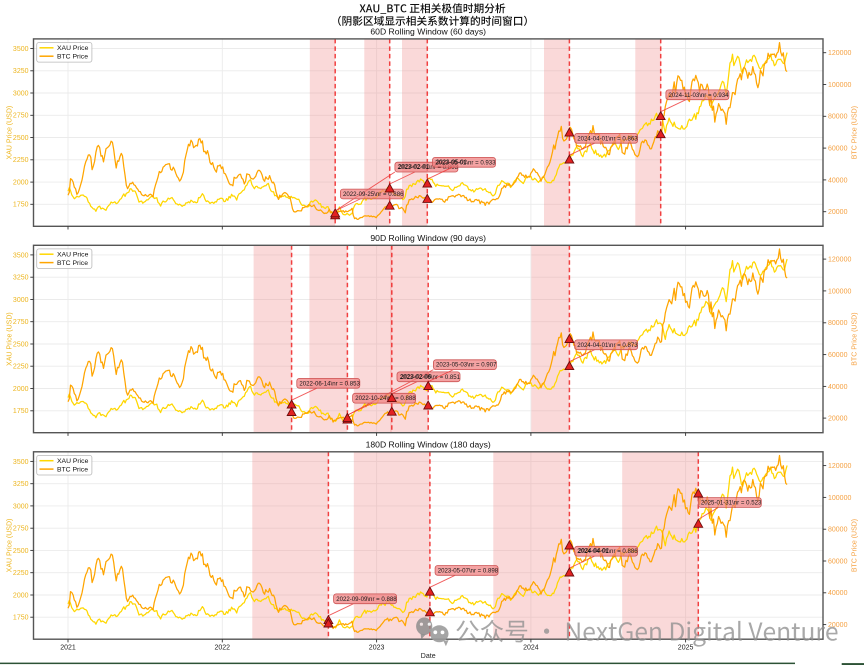  I want to click on svg-text: 2025, so click(686, 647).